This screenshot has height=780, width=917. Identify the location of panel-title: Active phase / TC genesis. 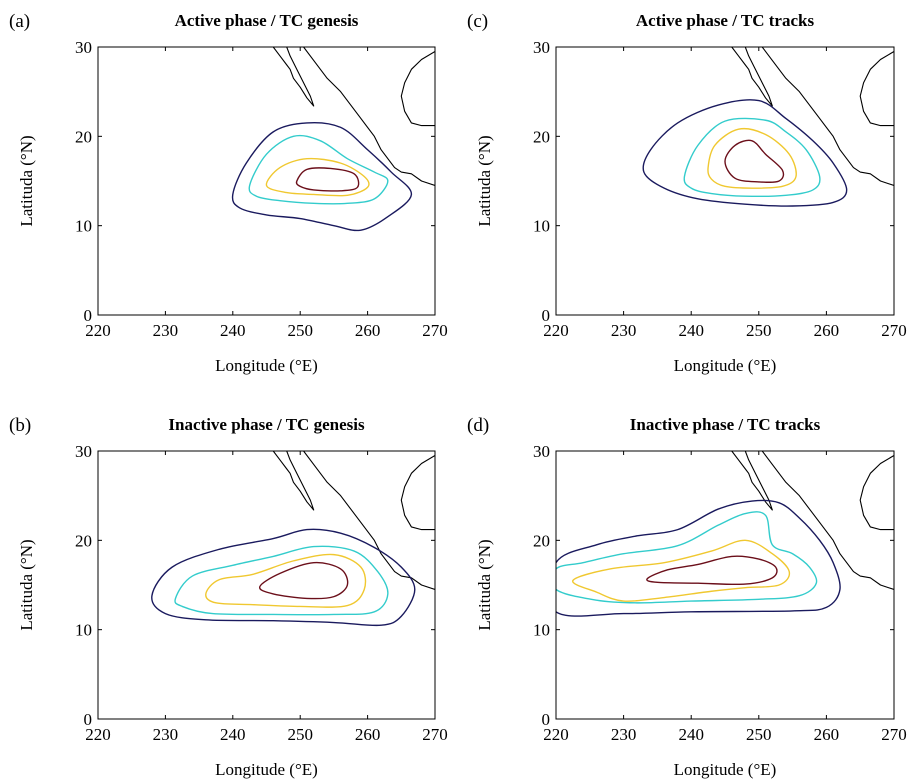
(267, 20).